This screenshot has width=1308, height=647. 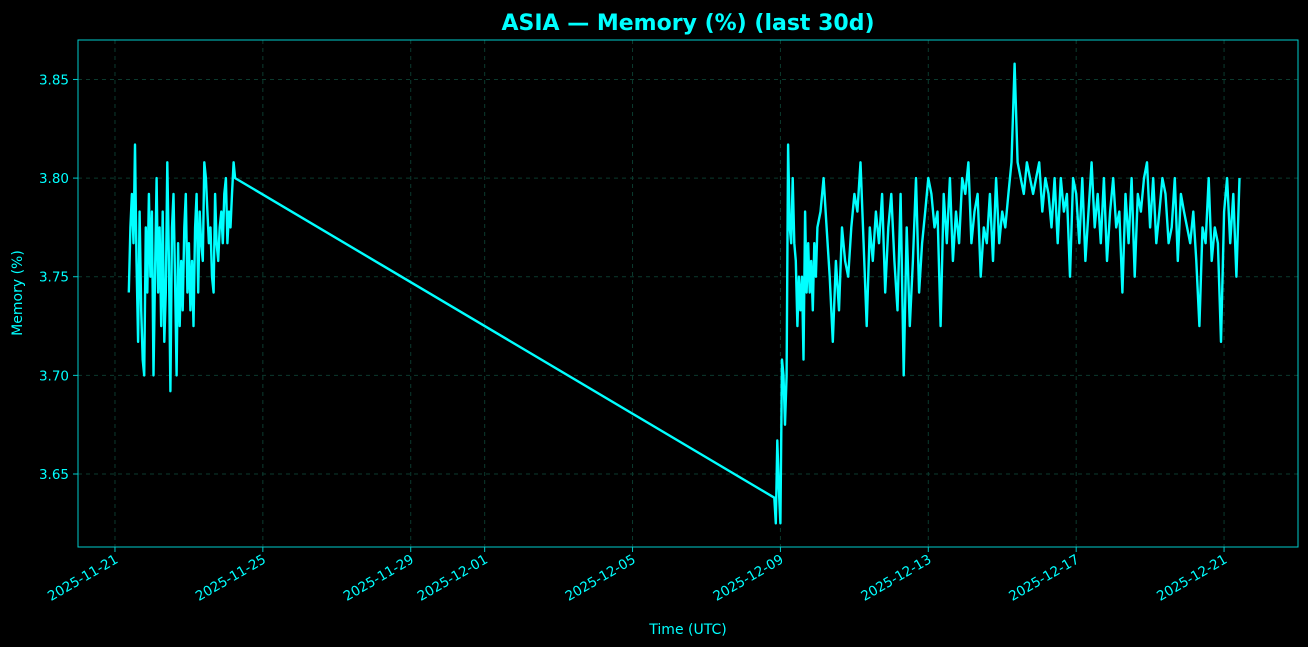 I want to click on y-axis-ticks: 3.65 3.70 3.75 3.80 3.85, so click(x=58, y=277).